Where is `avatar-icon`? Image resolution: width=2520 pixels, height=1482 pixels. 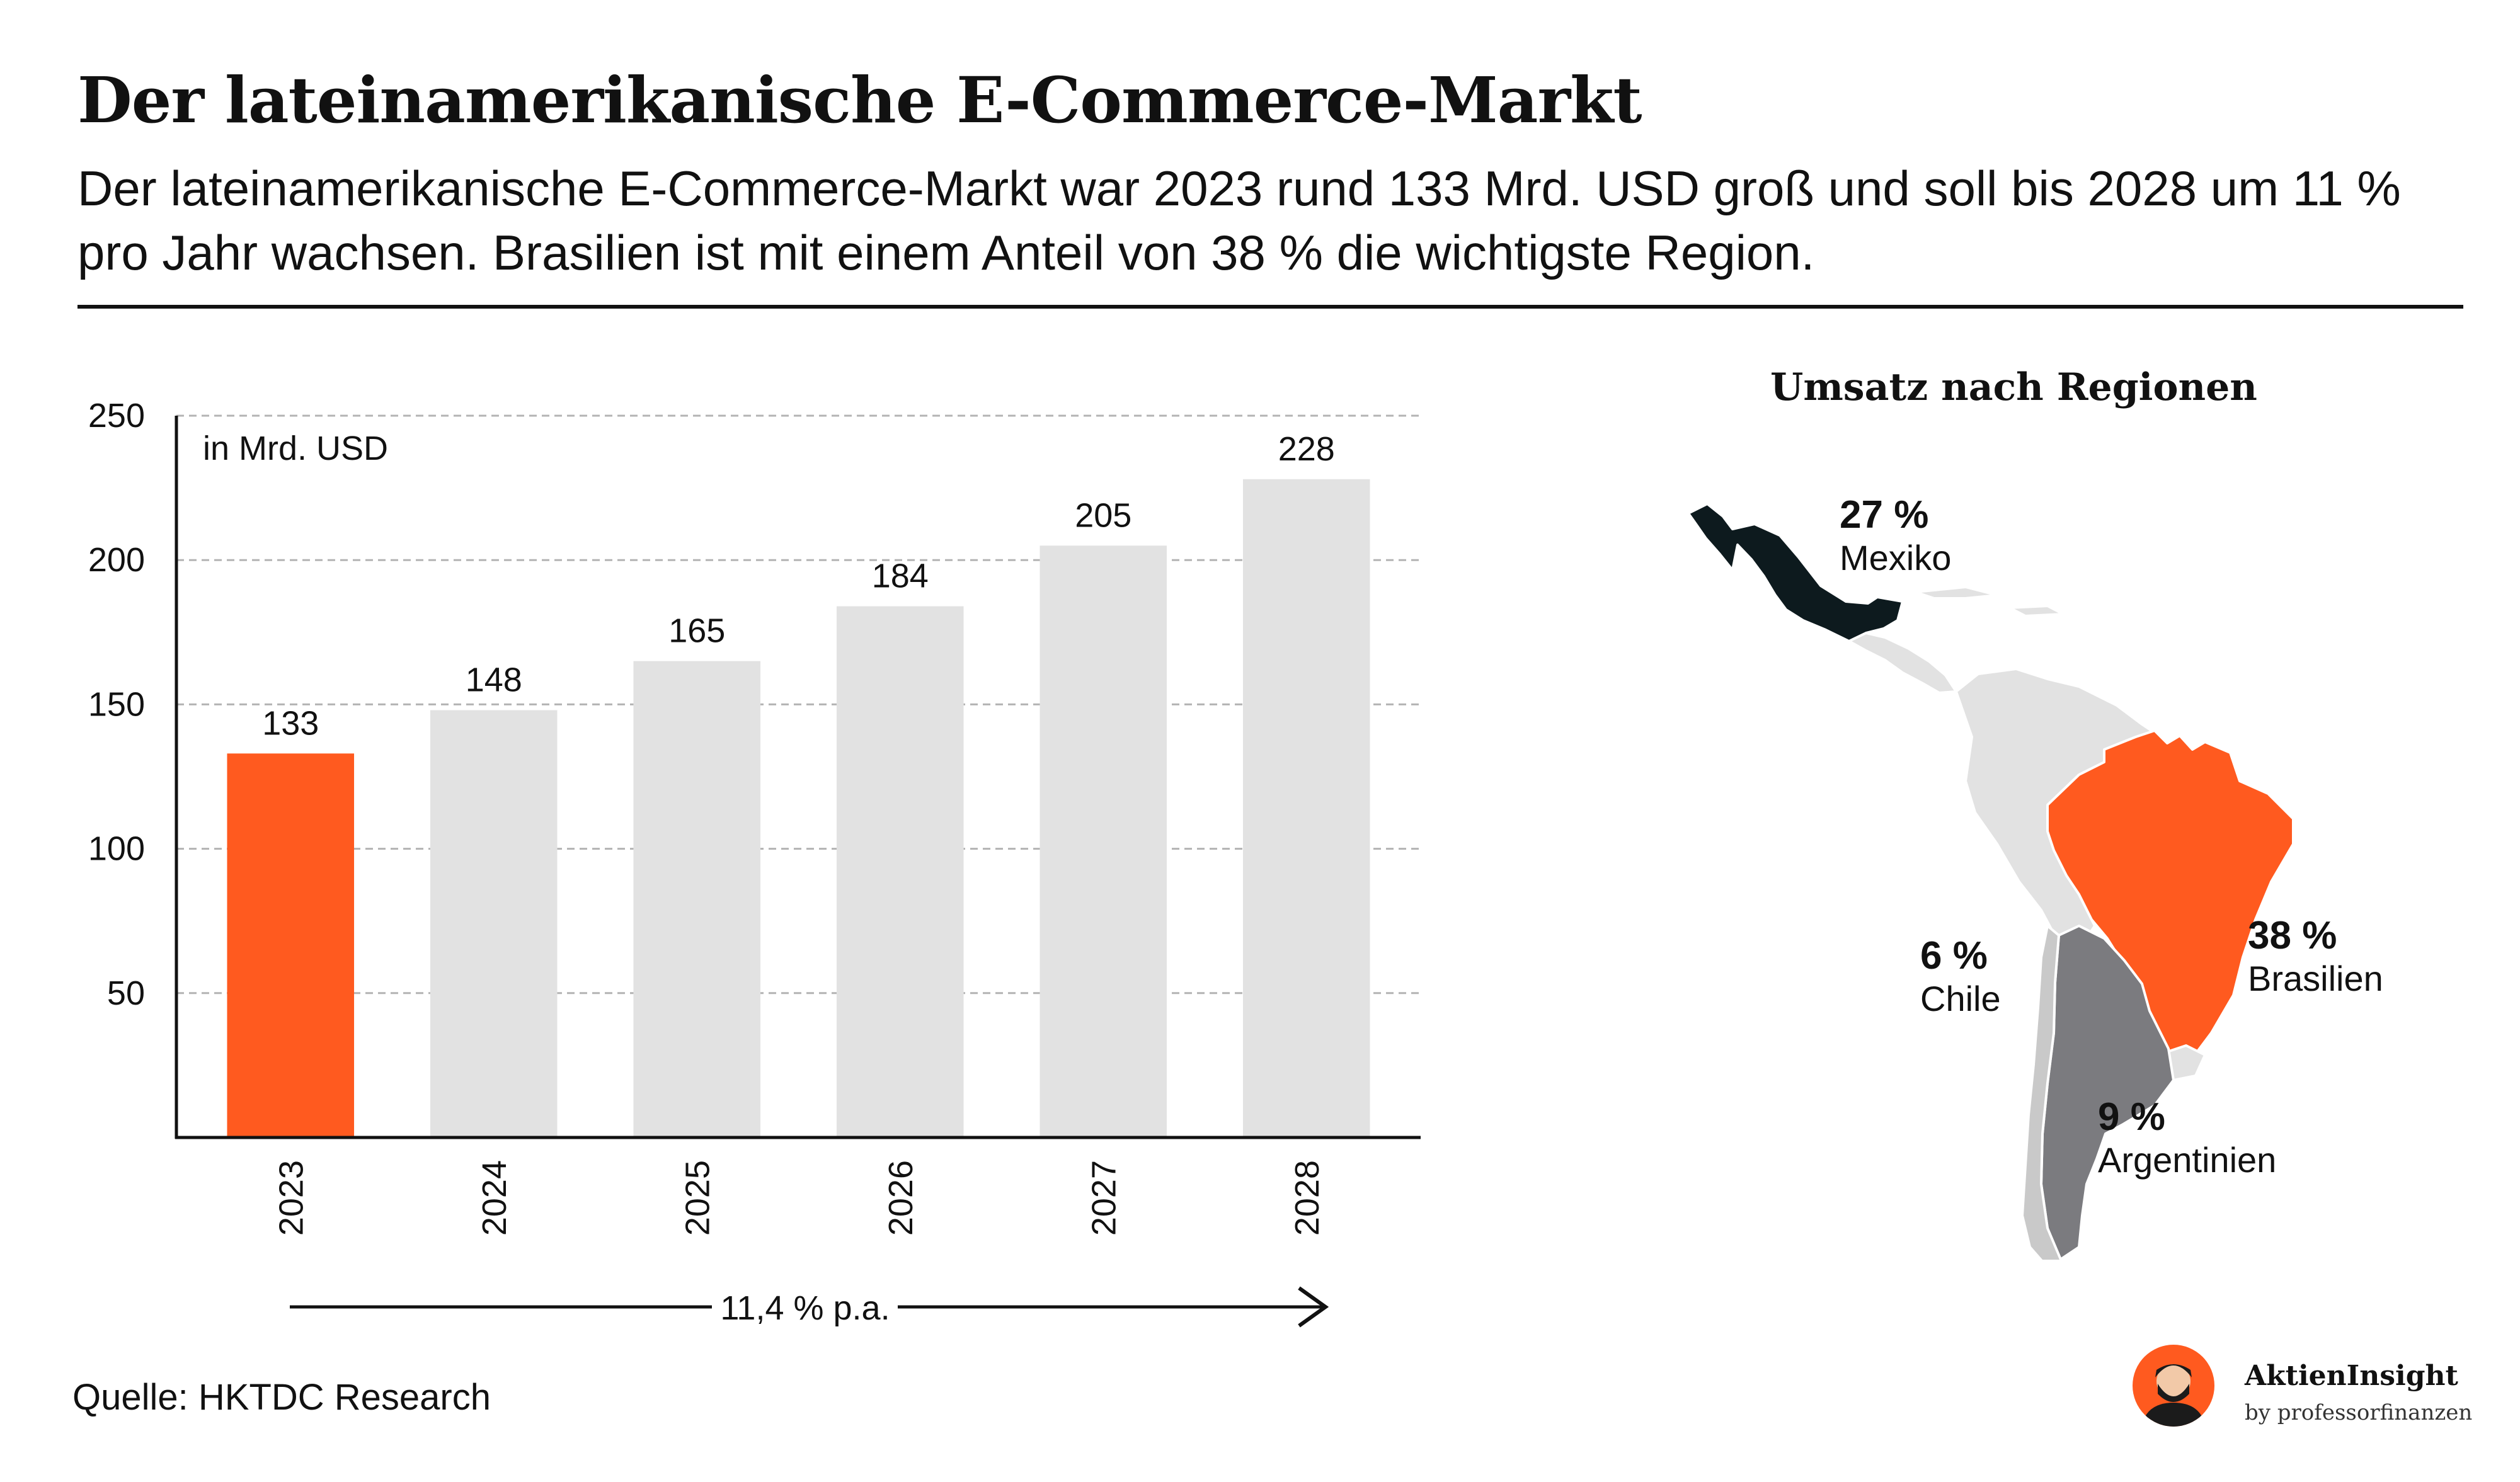 avatar-icon is located at coordinates (2173, 1386).